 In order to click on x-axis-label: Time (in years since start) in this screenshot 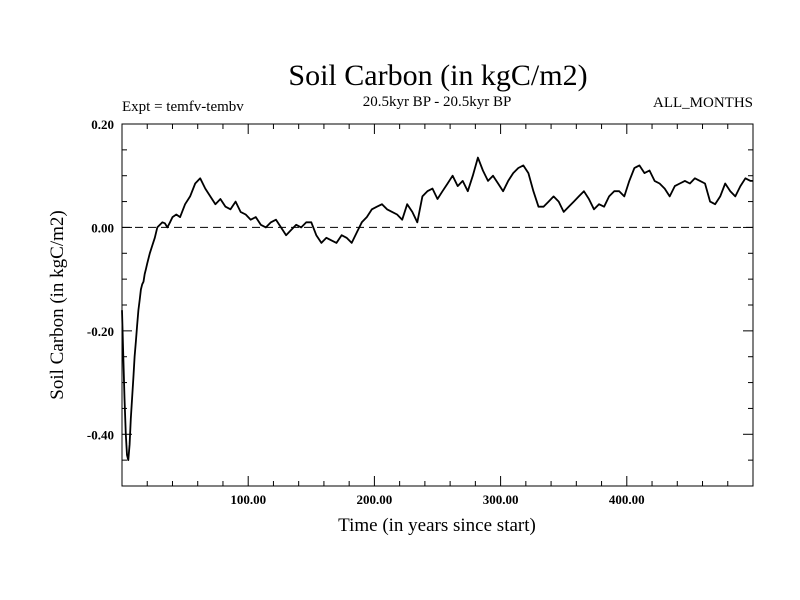, I will do `click(437, 525)`.